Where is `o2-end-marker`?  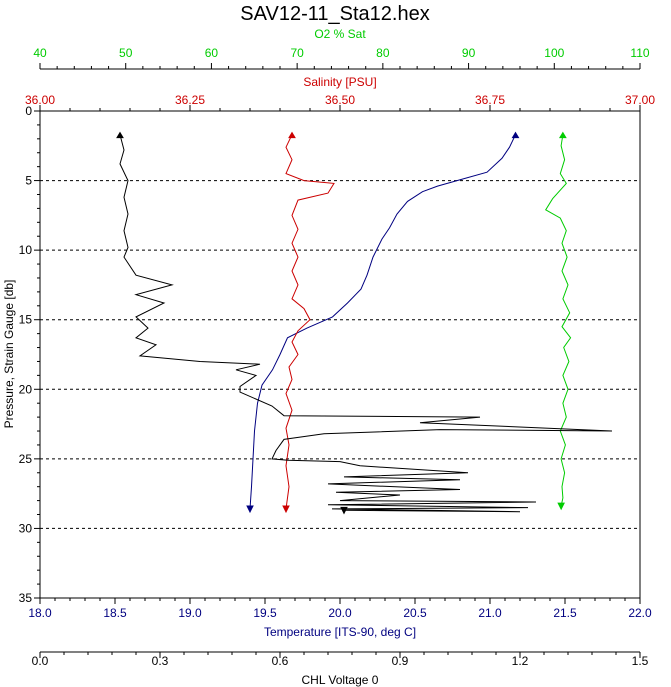
o2-end-marker is located at coordinates (561, 506).